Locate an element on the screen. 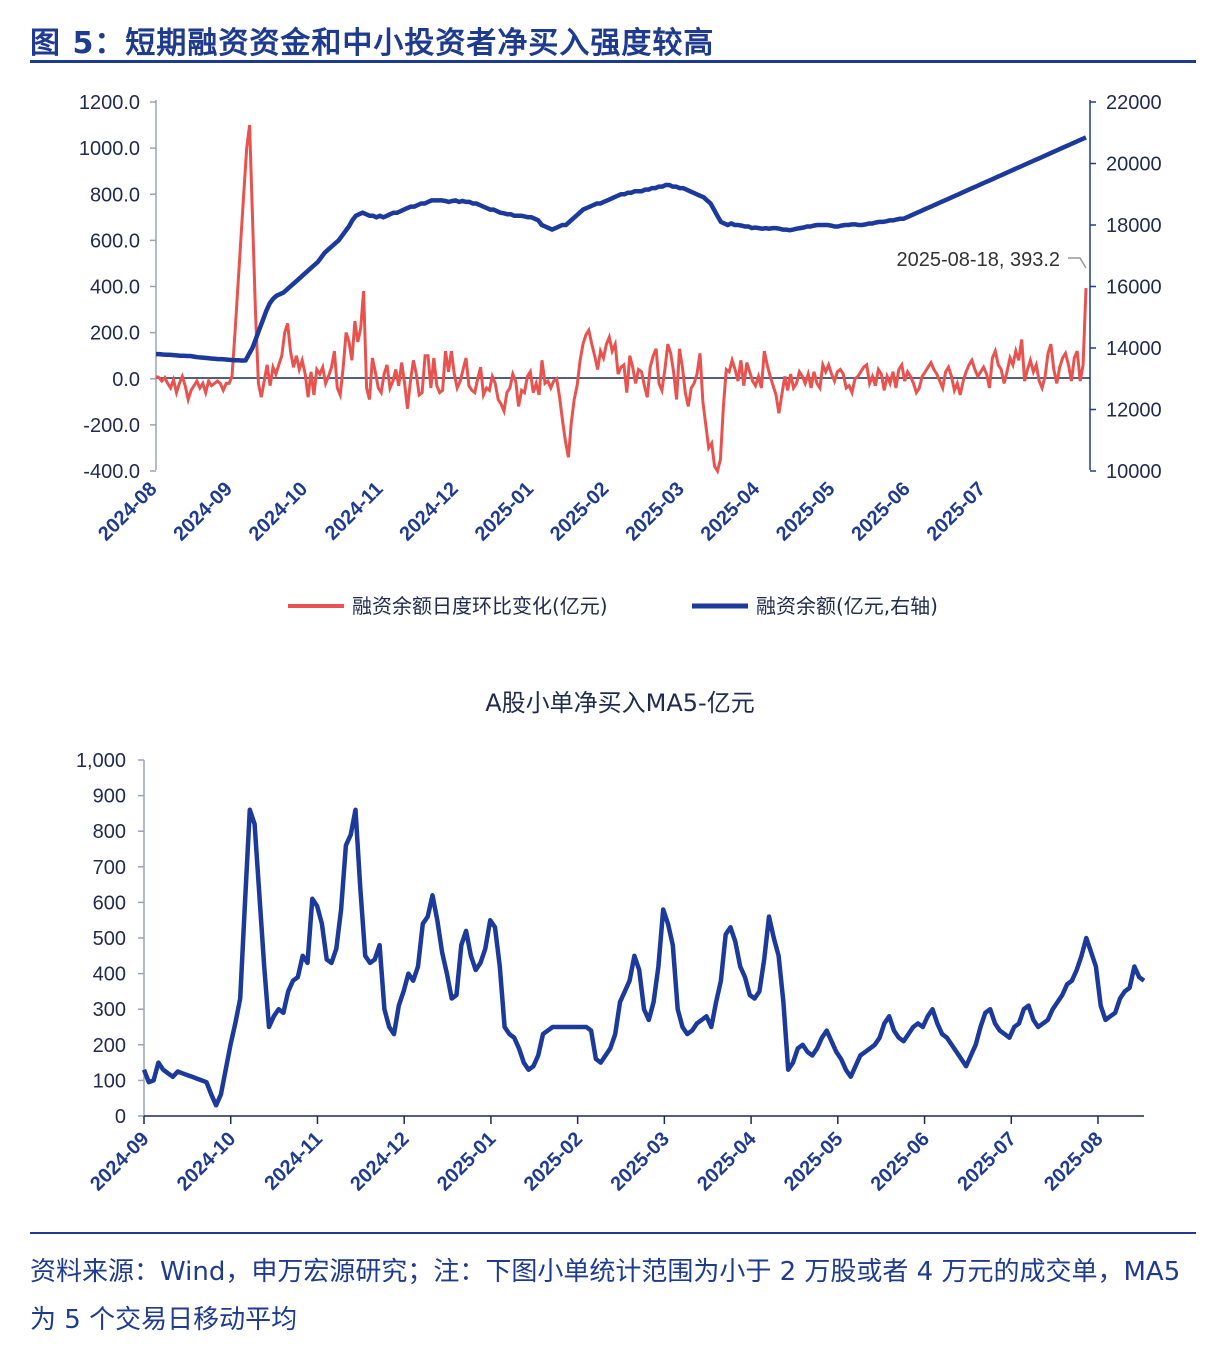  chart1-annotation-leader is located at coordinates (1077, 263).